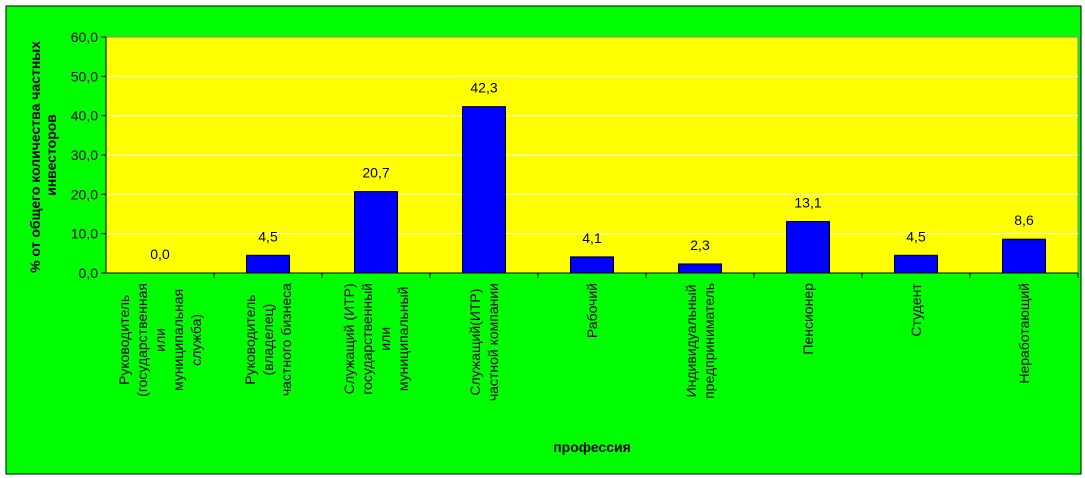  What do you see at coordinates (160, 254) in the screenshot?
I see `data-label: 0,0` at bounding box center [160, 254].